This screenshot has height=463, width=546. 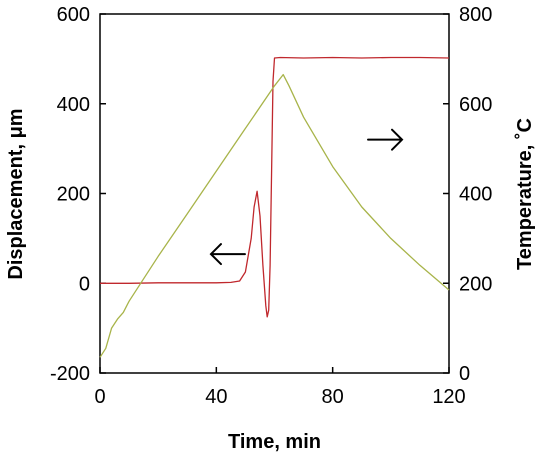 I want to click on left-tick-label: 400, so click(x=73, y=105).